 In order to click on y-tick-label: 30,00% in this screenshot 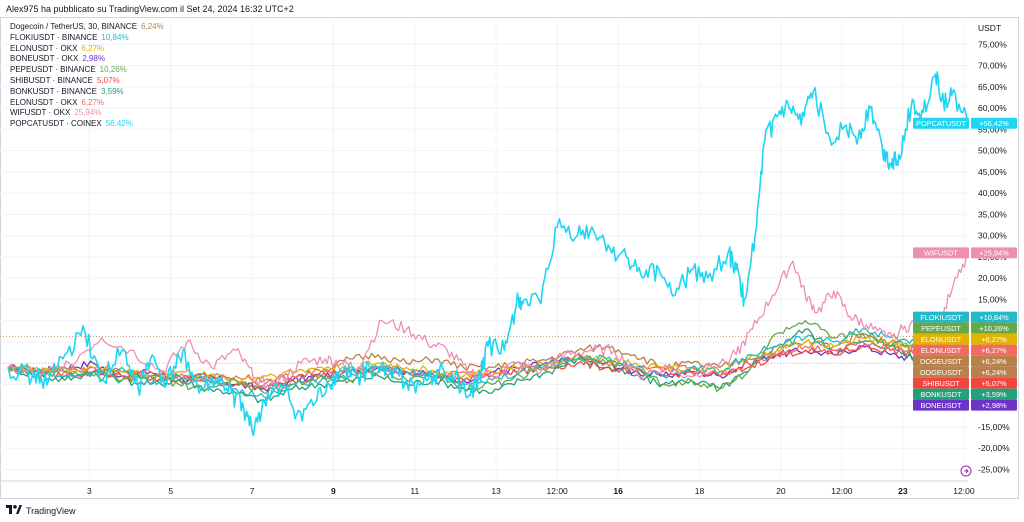, I will do `click(992, 236)`.